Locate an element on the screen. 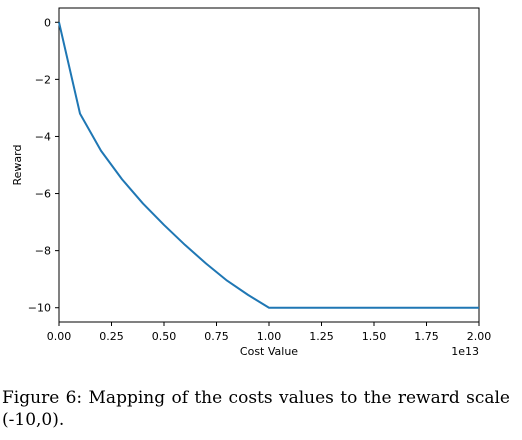 The height and width of the screenshot is (440, 522). x-tick-label: 1.25 is located at coordinates (321, 336).